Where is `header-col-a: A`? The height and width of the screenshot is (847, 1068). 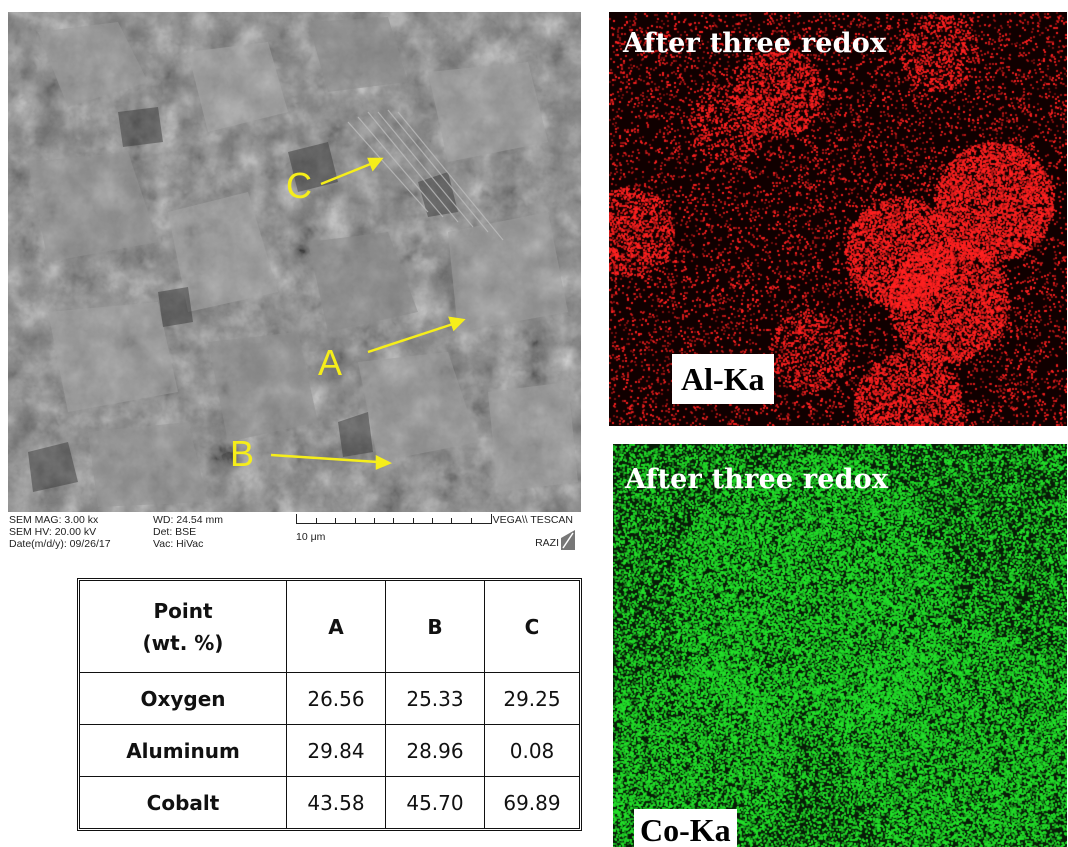
header-col-a: A is located at coordinates (336, 626).